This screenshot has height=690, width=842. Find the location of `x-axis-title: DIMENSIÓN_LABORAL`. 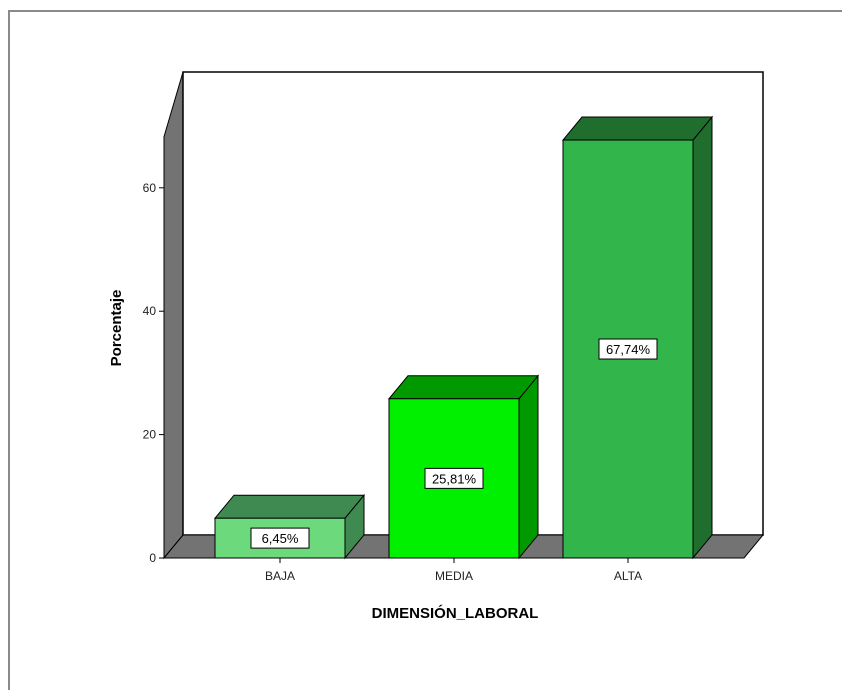

x-axis-title: DIMENSIÓN_LABORAL is located at coordinates (455, 613).